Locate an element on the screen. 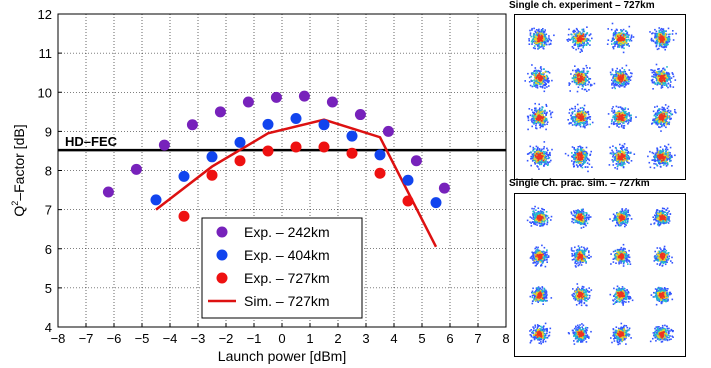 The width and height of the screenshot is (711, 368). y-ticks: 4 5 6 7 8 9 10 11 12 is located at coordinates (50, 171).